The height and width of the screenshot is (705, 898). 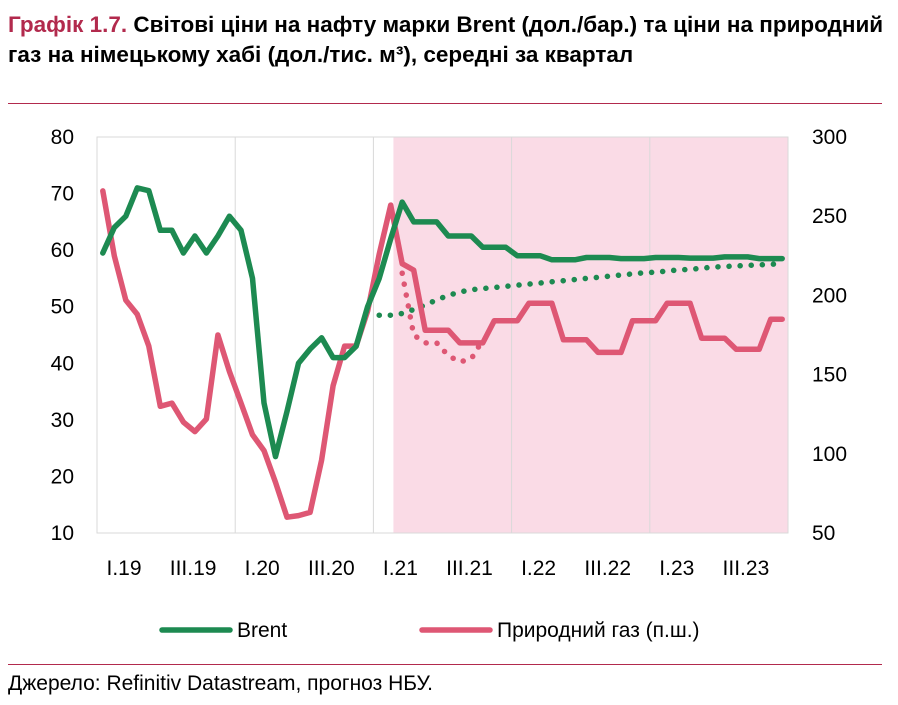 I want to click on x-tick-label: III.23, so click(x=746, y=568).